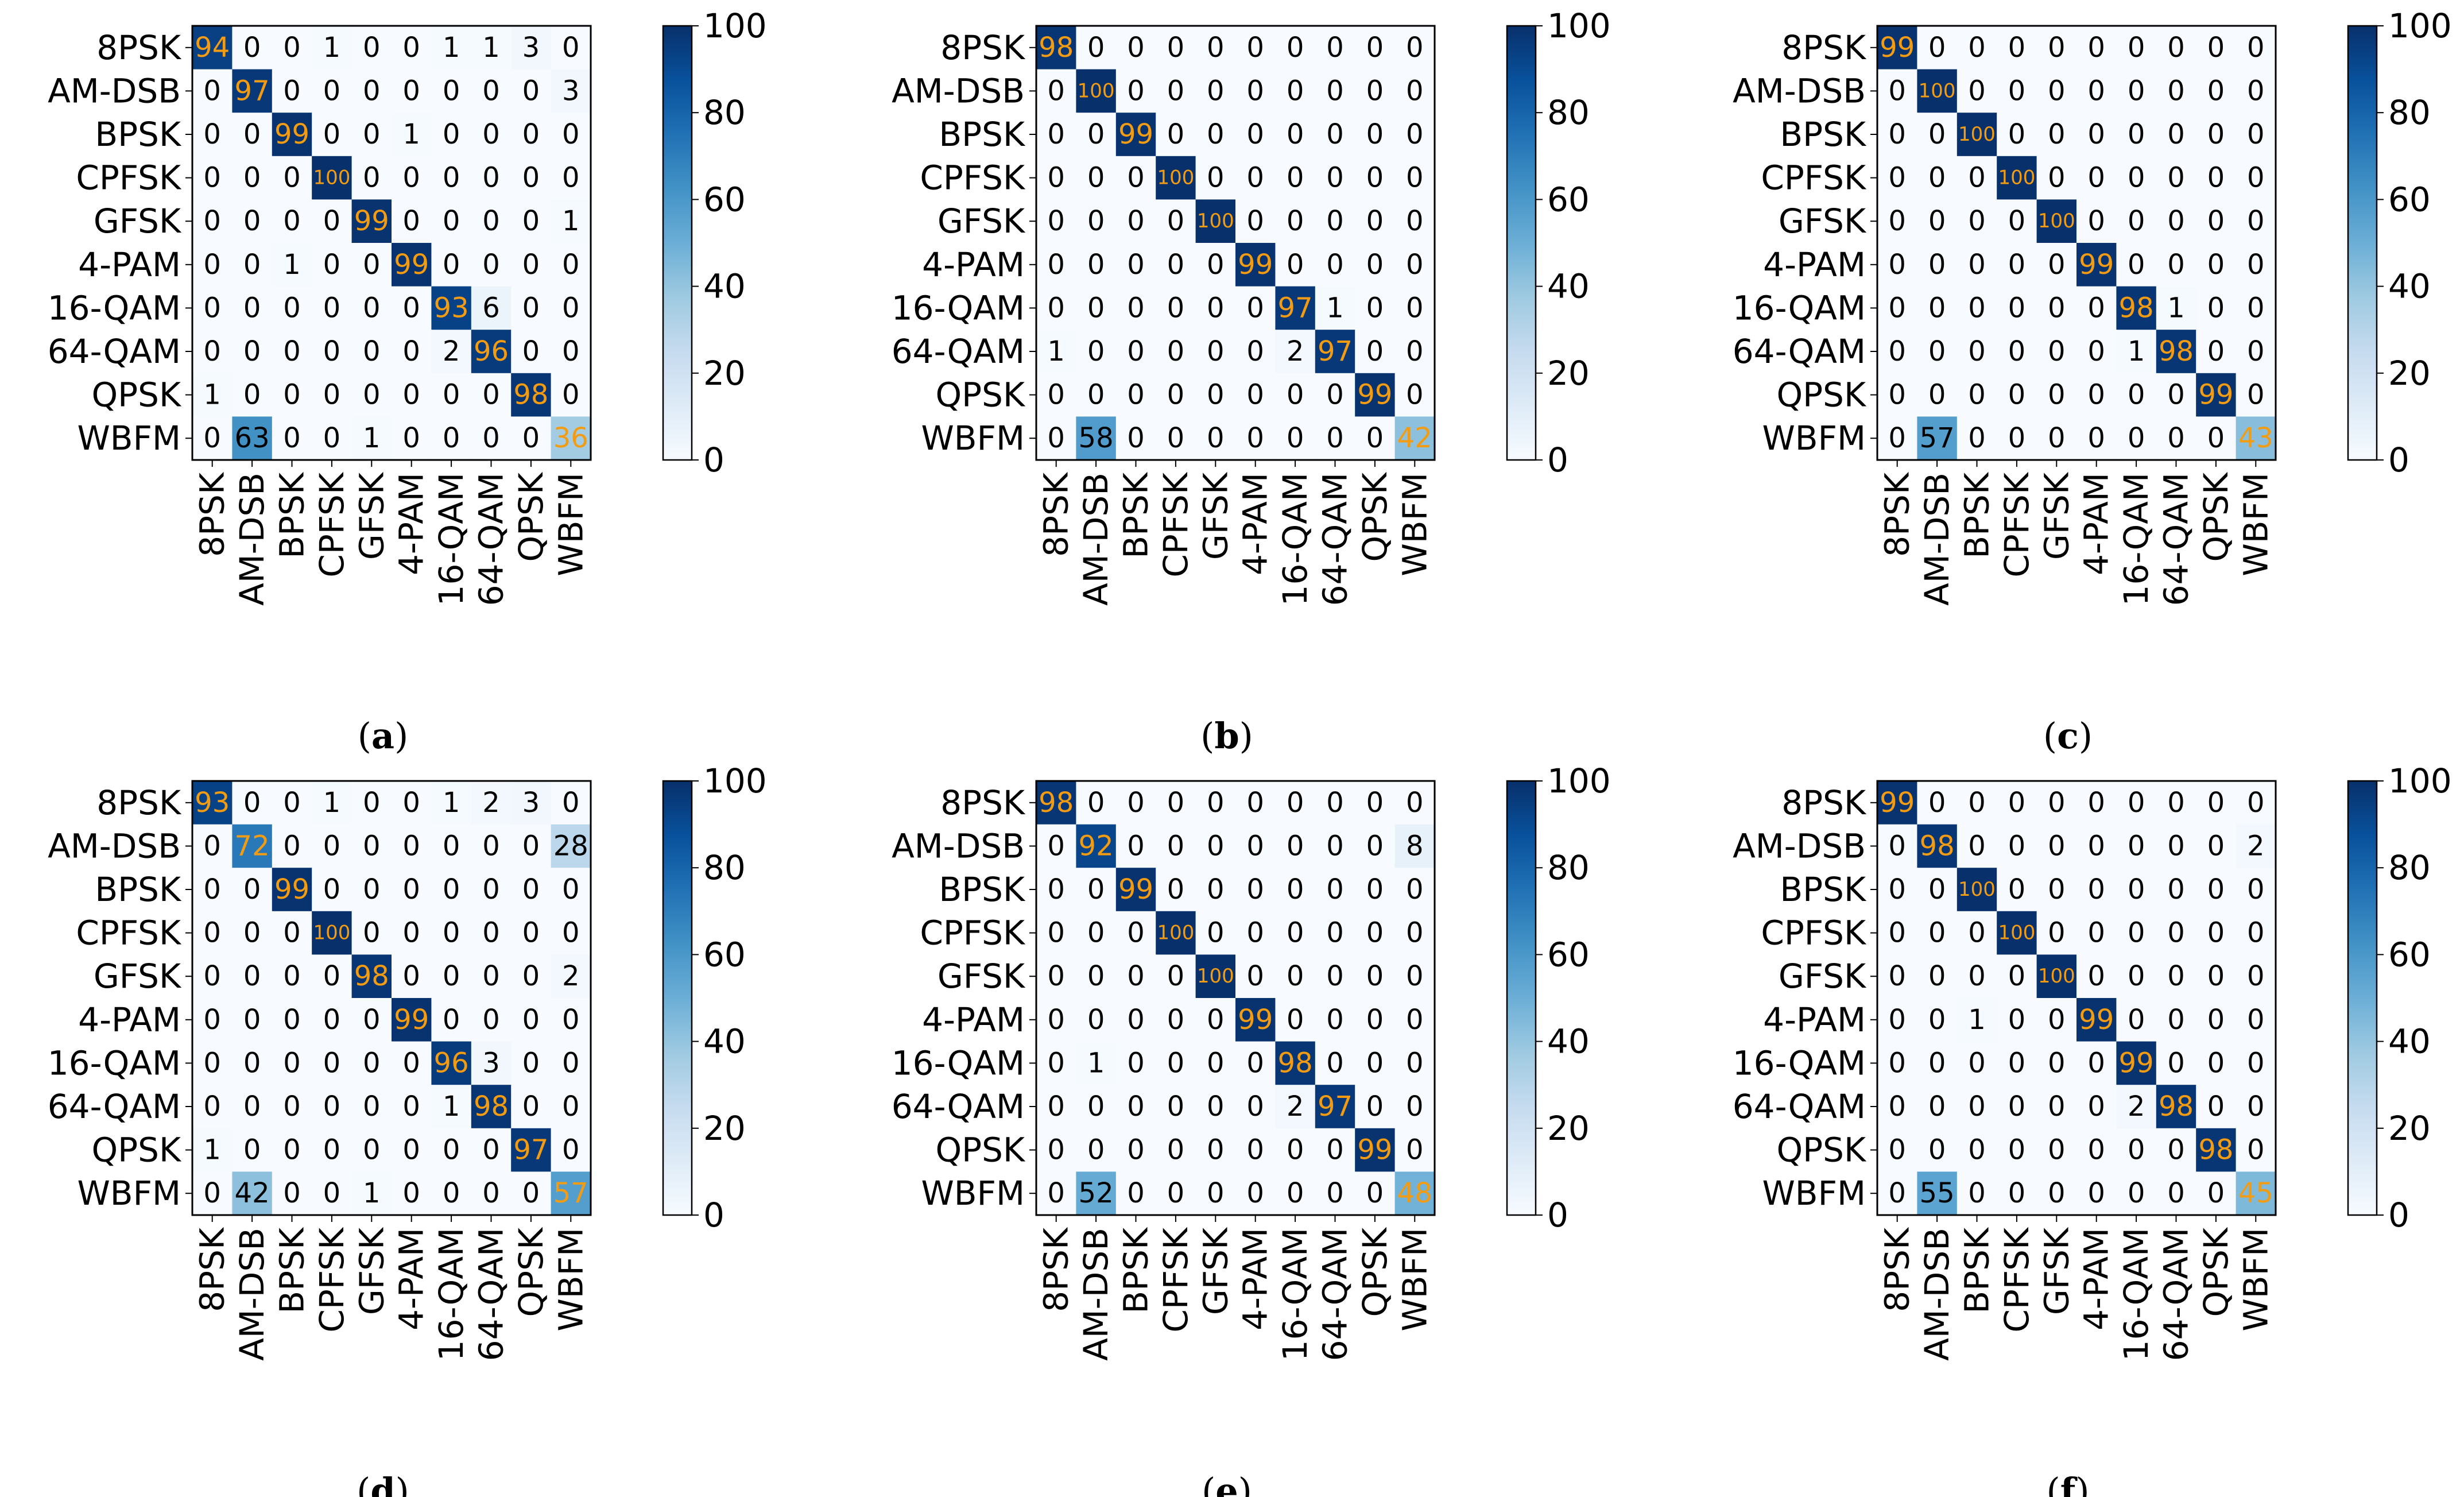 The width and height of the screenshot is (2464, 1497). Describe the element at coordinates (129, 439) in the screenshot. I see `y-tick-label: WBFM` at that location.